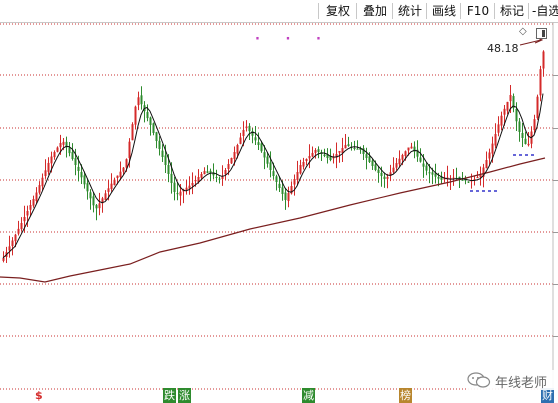 The width and height of the screenshot is (558, 403). I want to click on limit-up-tag: 涨, so click(184, 395).